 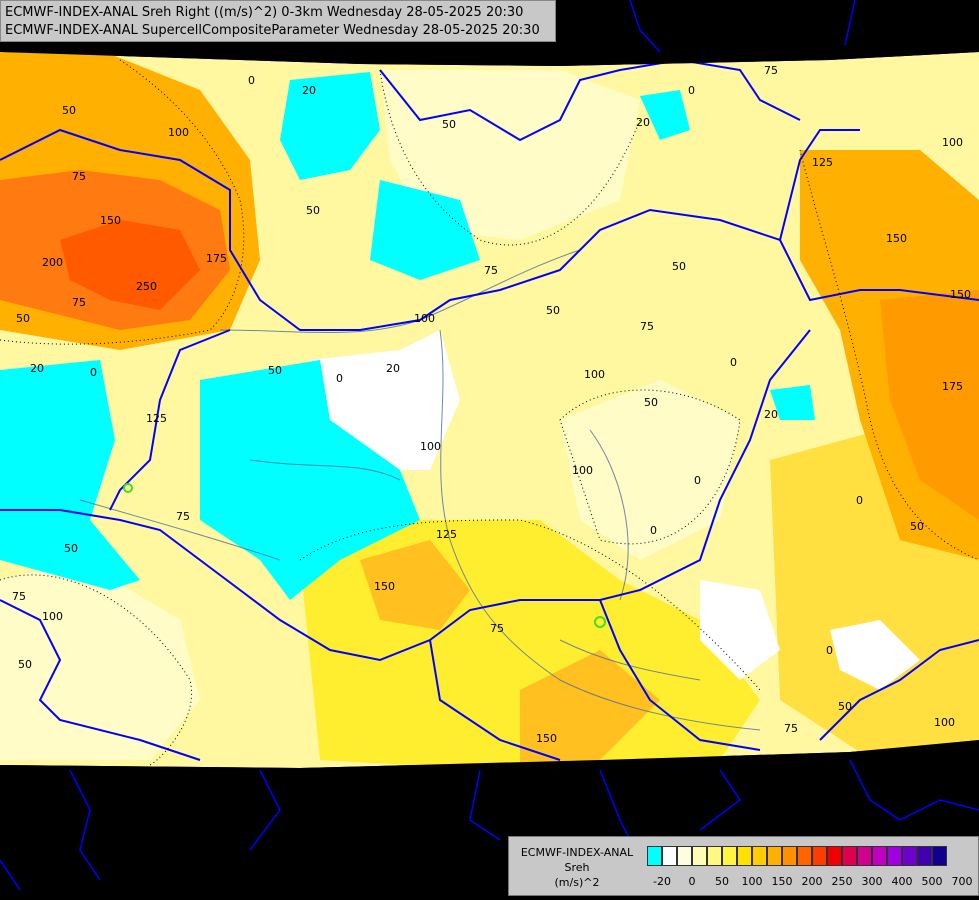 I want to click on legend-tick-label: 150, so click(x=782, y=881).